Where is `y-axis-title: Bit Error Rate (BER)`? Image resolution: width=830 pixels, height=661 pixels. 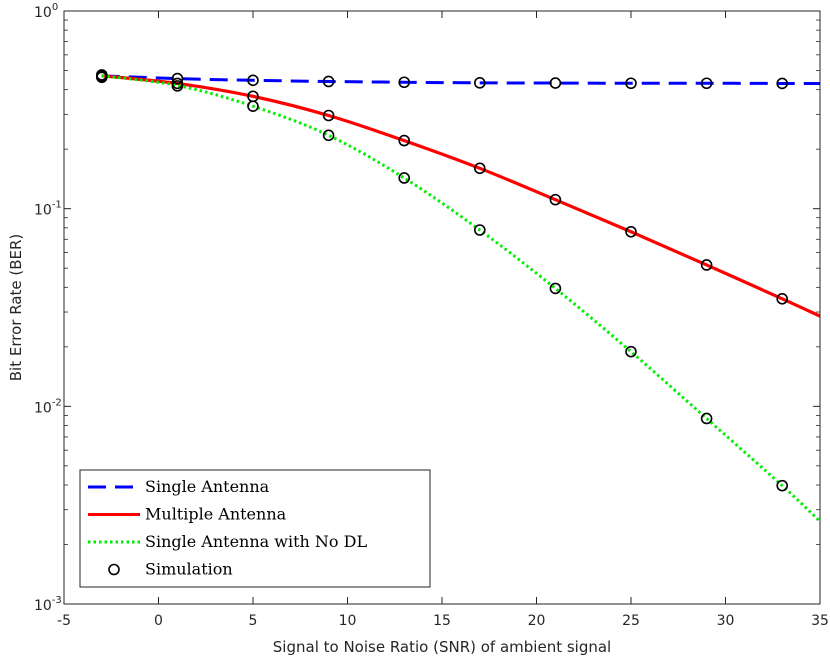
y-axis-title: Bit Error Rate (BER) is located at coordinates (16, 308).